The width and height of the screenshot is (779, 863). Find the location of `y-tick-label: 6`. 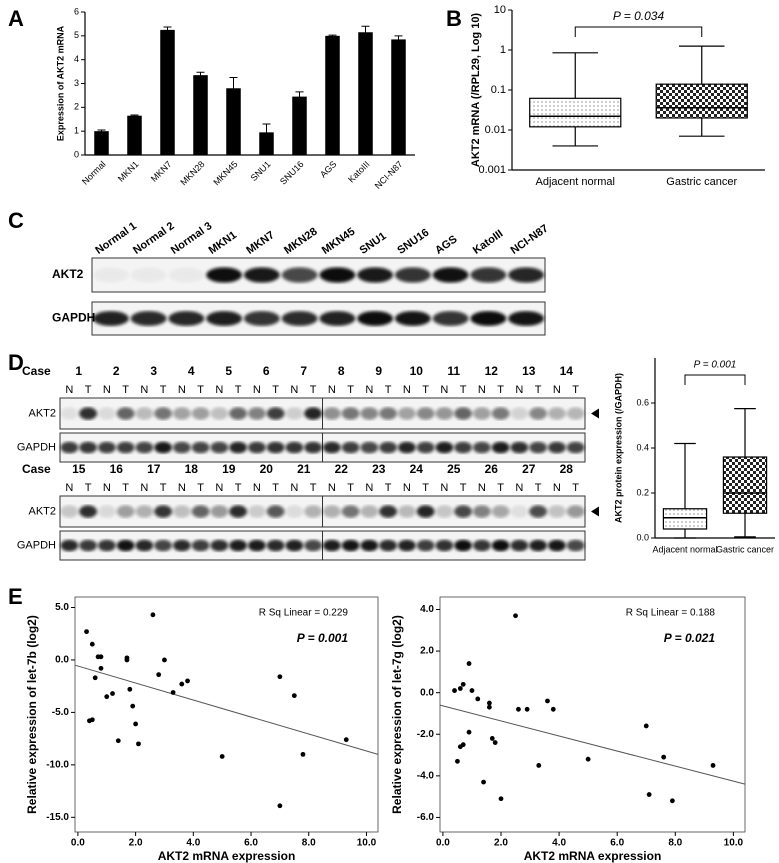

y-tick-label: 6 is located at coordinates (76, 11).